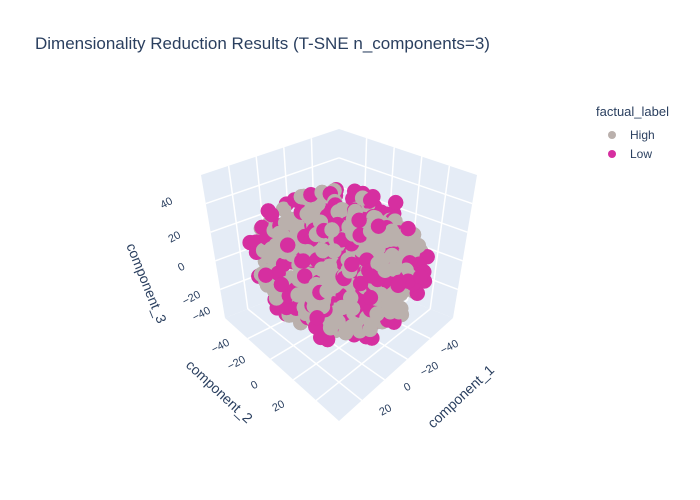 This screenshot has width=700, height=500. What do you see at coordinates (219, 392) in the screenshot?
I see `y-axis-title: component_2` at bounding box center [219, 392].